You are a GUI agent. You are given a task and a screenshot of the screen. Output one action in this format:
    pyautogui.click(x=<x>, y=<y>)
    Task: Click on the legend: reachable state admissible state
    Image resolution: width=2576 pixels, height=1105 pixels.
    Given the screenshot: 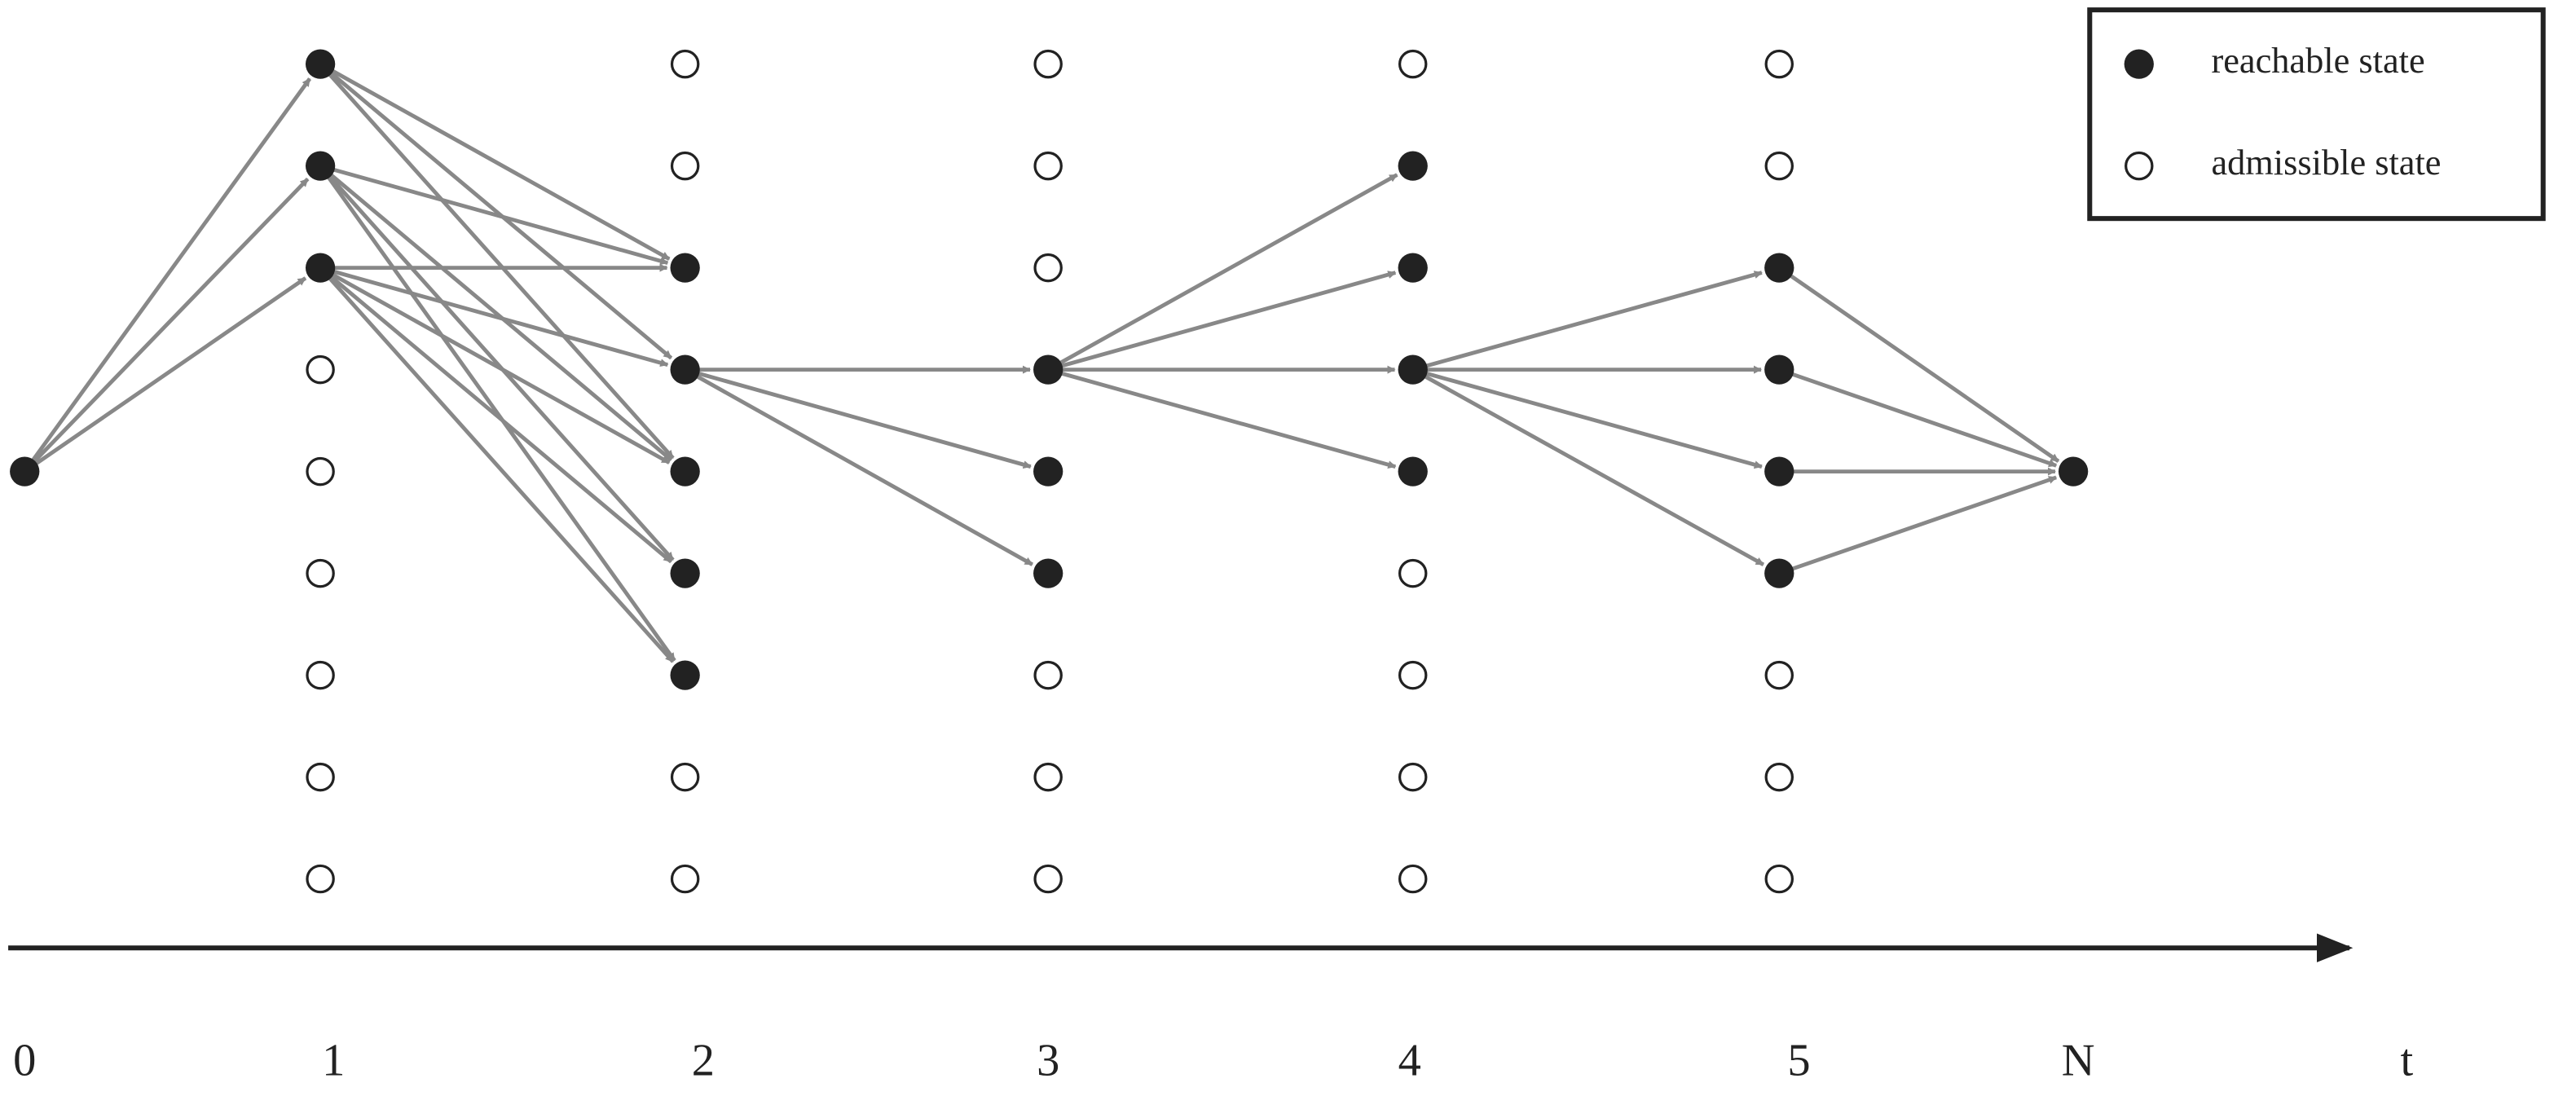 What is the action you would take?
    pyautogui.click(x=2317, y=115)
    